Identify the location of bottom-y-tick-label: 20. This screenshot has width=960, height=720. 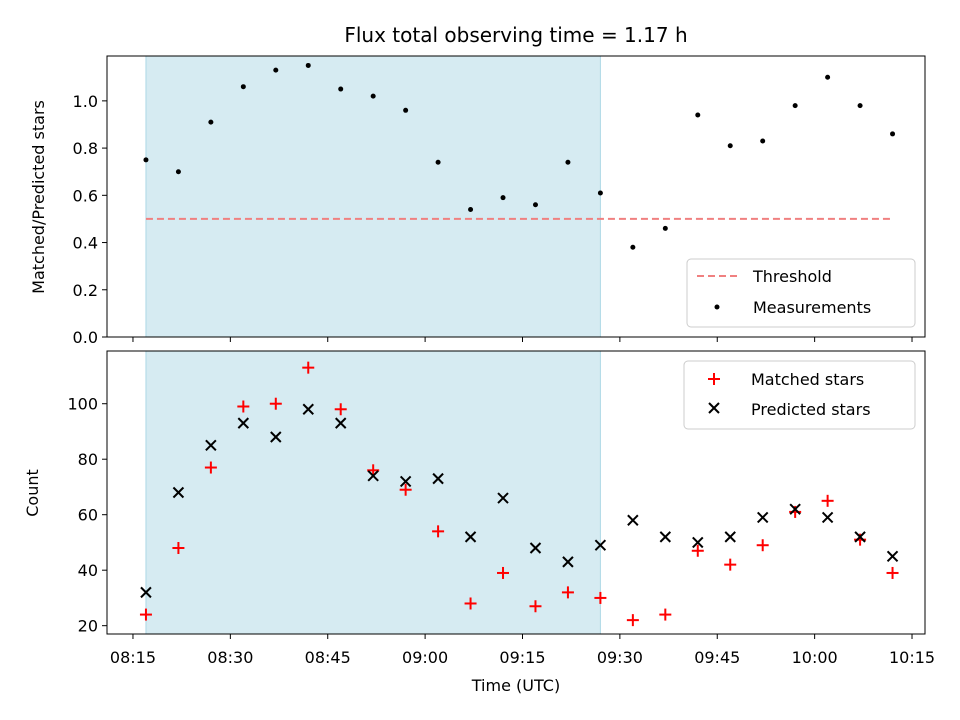
(88, 626).